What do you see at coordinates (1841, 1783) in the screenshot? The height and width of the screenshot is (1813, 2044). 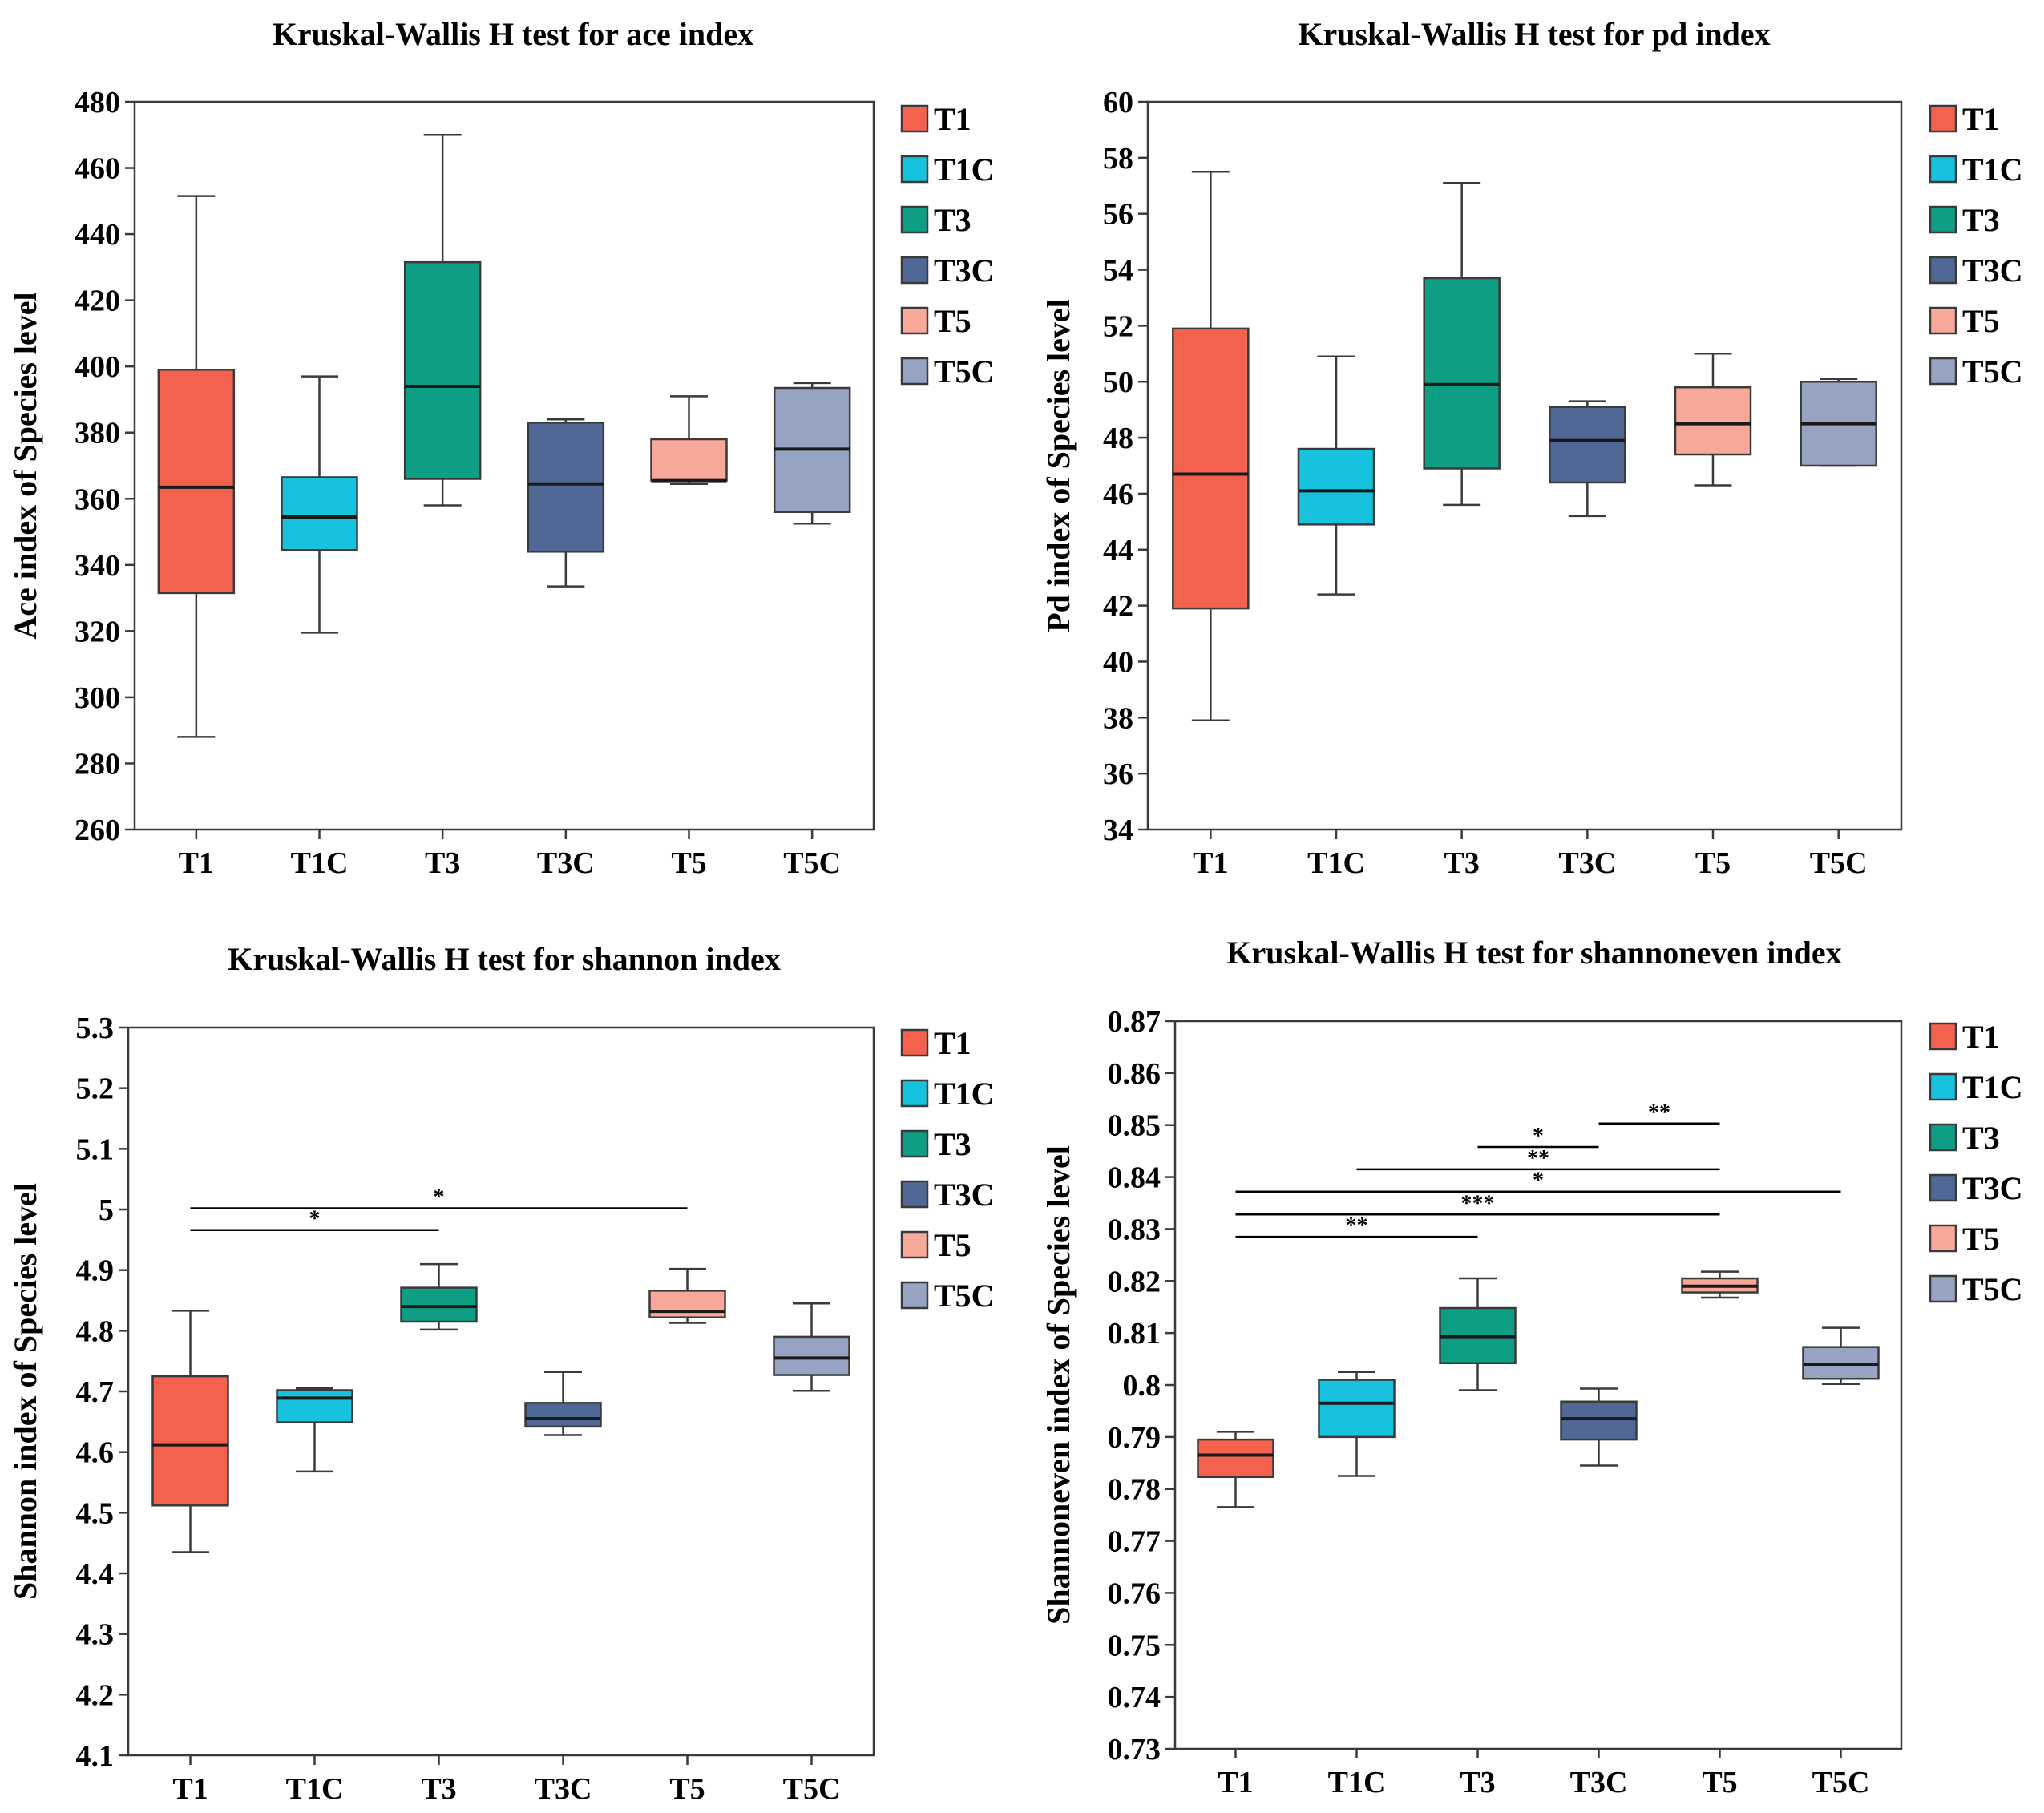 I see `x-tick-label-t5c: T5C` at bounding box center [1841, 1783].